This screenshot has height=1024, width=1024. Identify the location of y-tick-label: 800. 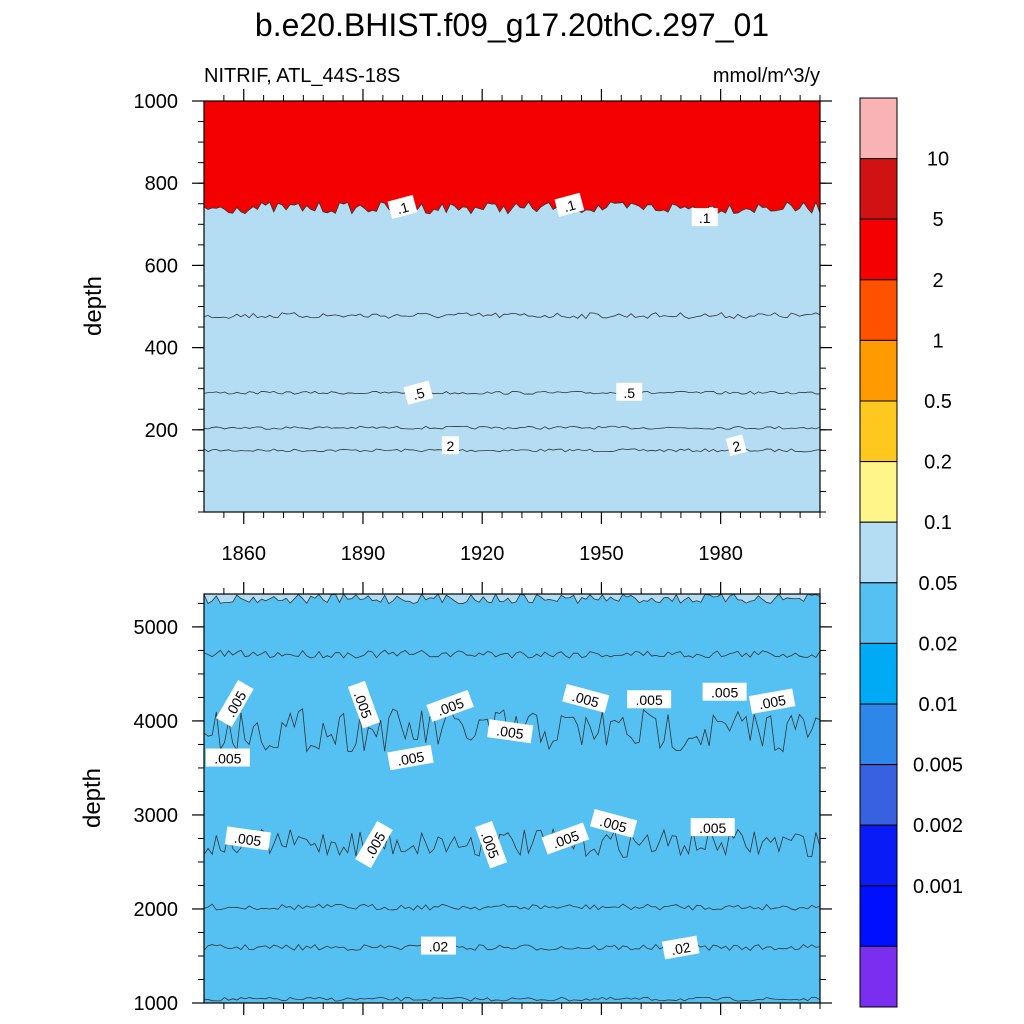
(161, 184).